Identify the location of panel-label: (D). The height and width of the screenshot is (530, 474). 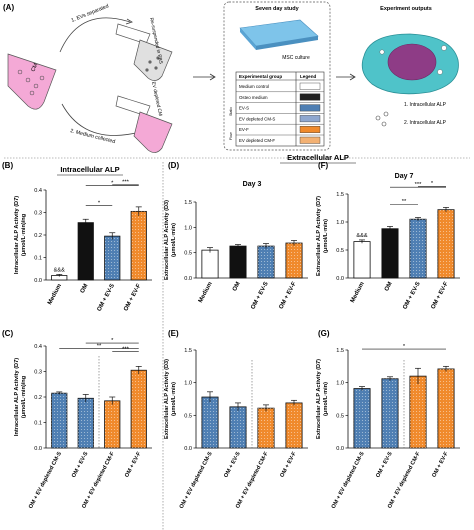
(173, 165).